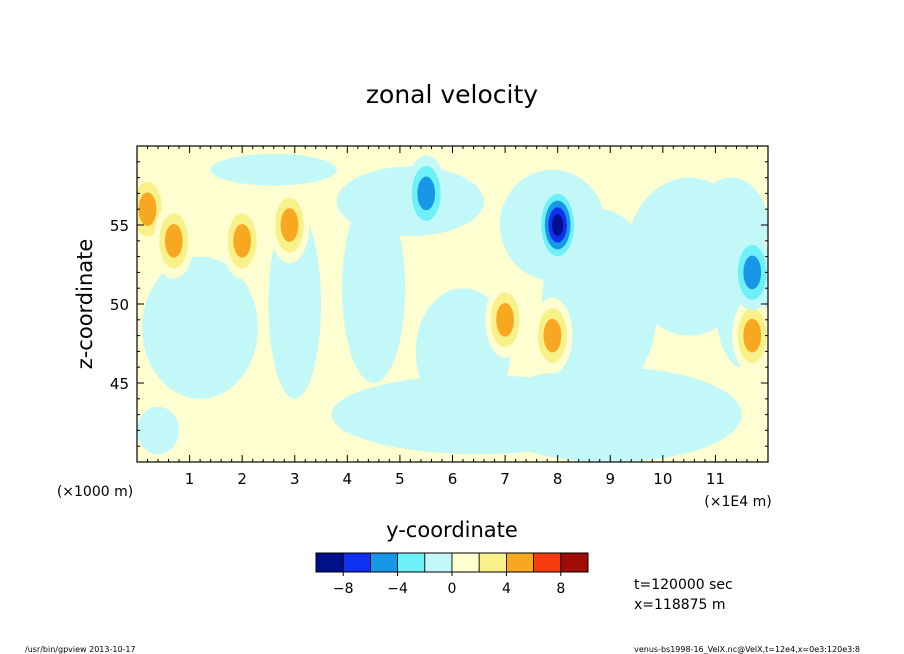 The height and width of the screenshot is (654, 904). What do you see at coordinates (505, 479) in the screenshot?
I see `x-tick-label: 7` at bounding box center [505, 479].